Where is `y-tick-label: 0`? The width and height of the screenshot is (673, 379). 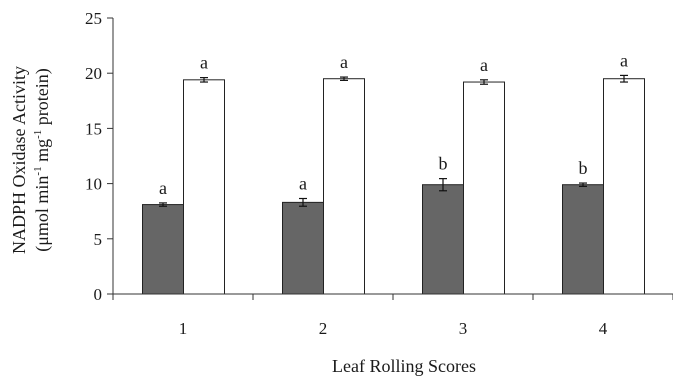 y-tick-label: 0 is located at coordinates (98, 294).